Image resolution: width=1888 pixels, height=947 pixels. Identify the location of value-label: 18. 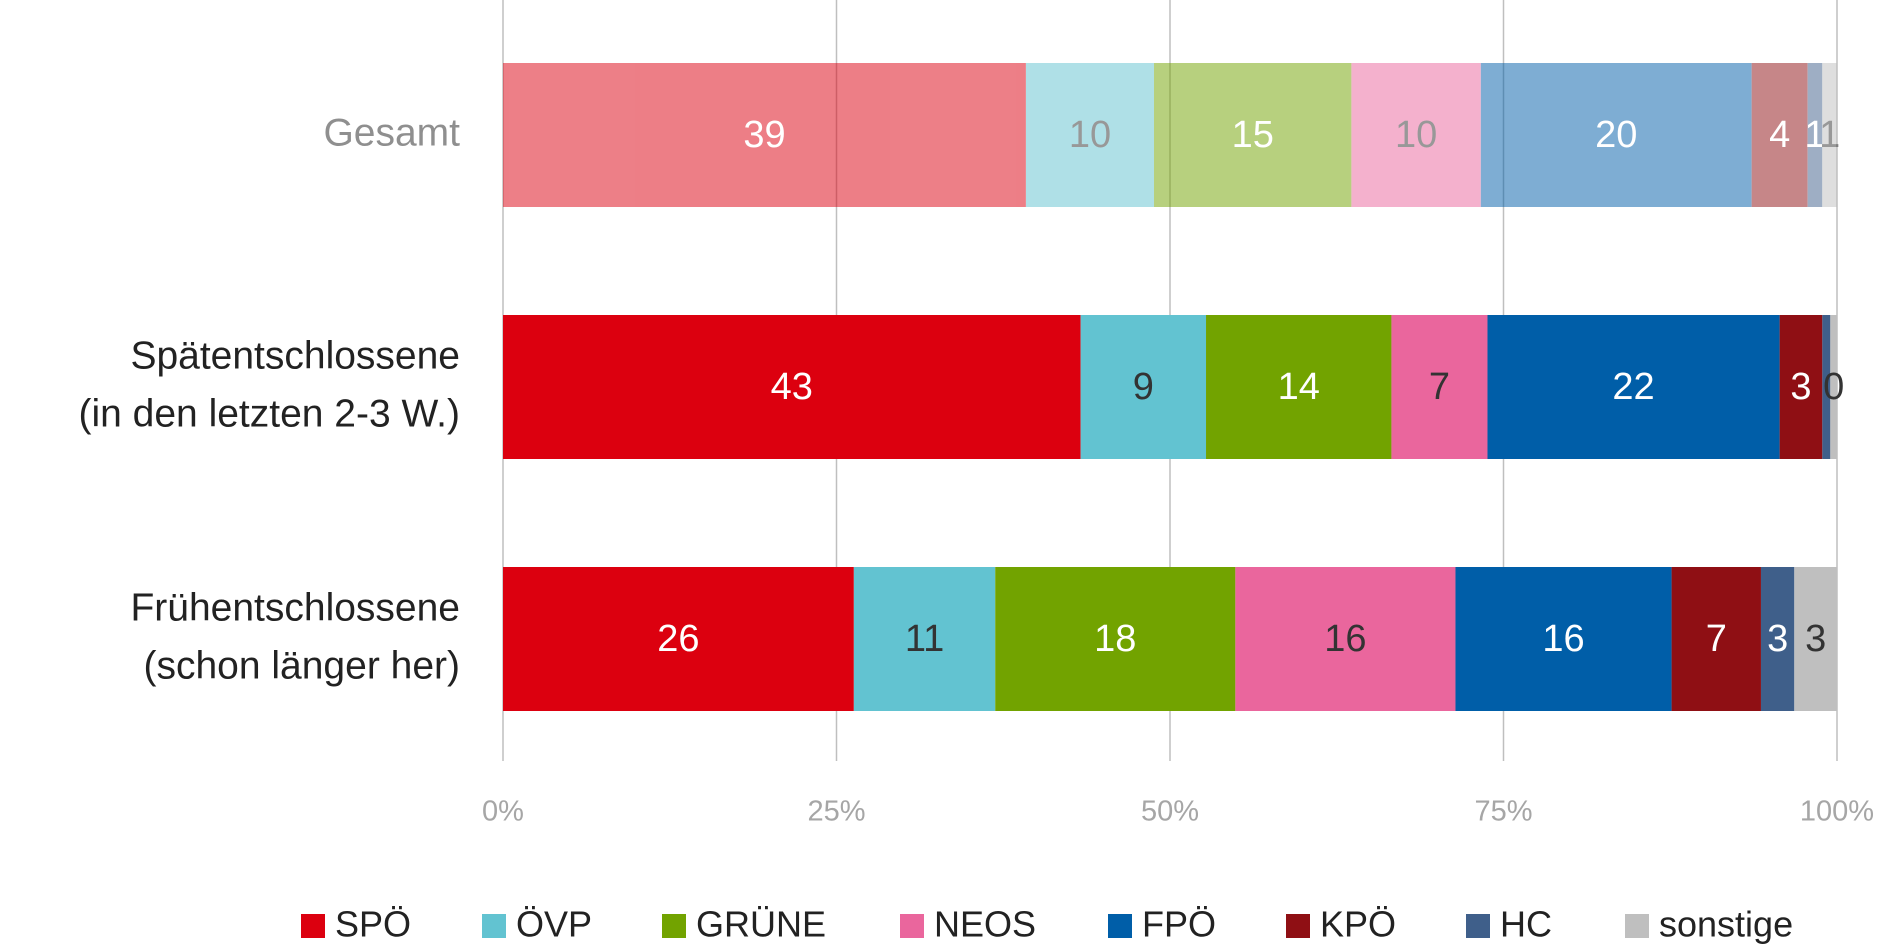
(1115, 639).